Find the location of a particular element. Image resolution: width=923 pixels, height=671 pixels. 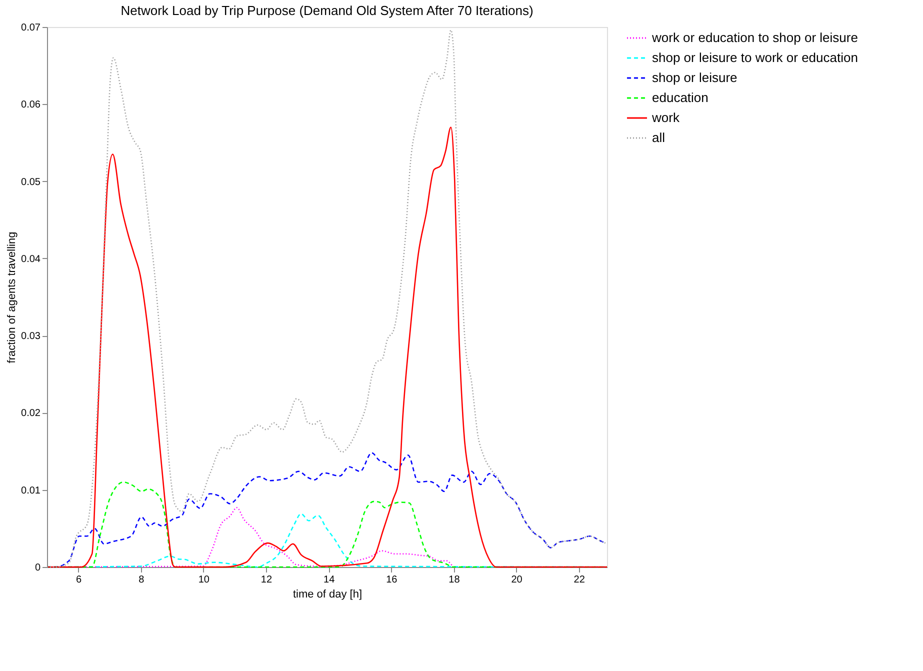

y-tick-label: 0.06 is located at coordinates (31, 105).